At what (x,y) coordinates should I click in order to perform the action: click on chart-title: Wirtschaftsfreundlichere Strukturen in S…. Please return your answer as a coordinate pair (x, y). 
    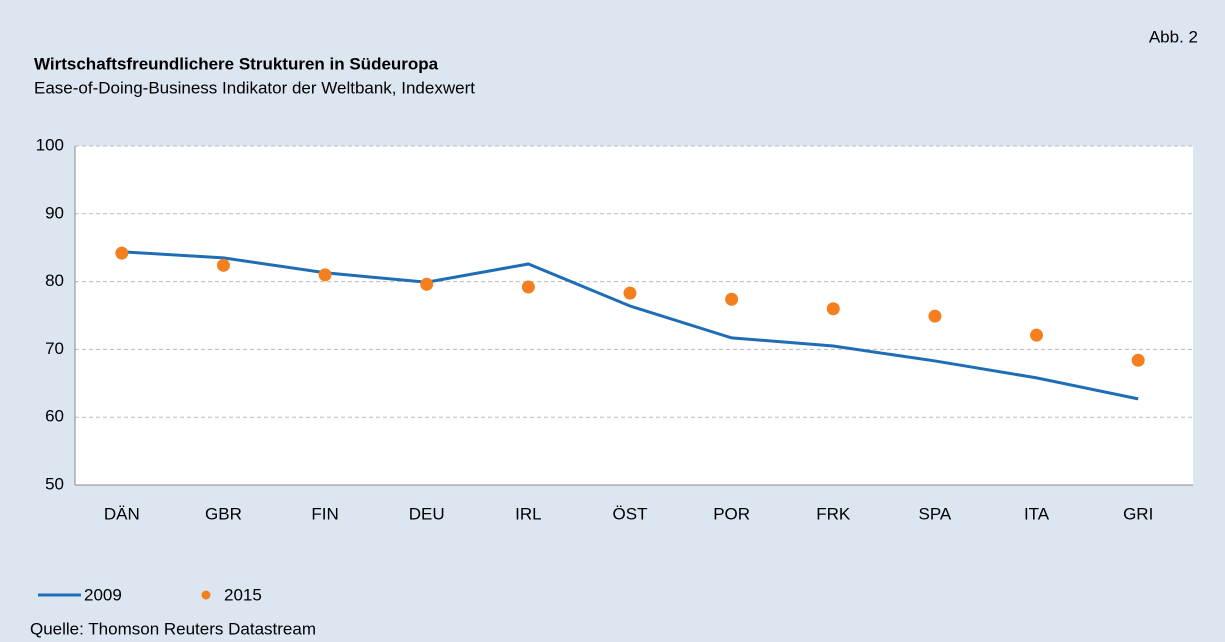
    Looking at the image, I should click on (236, 63).